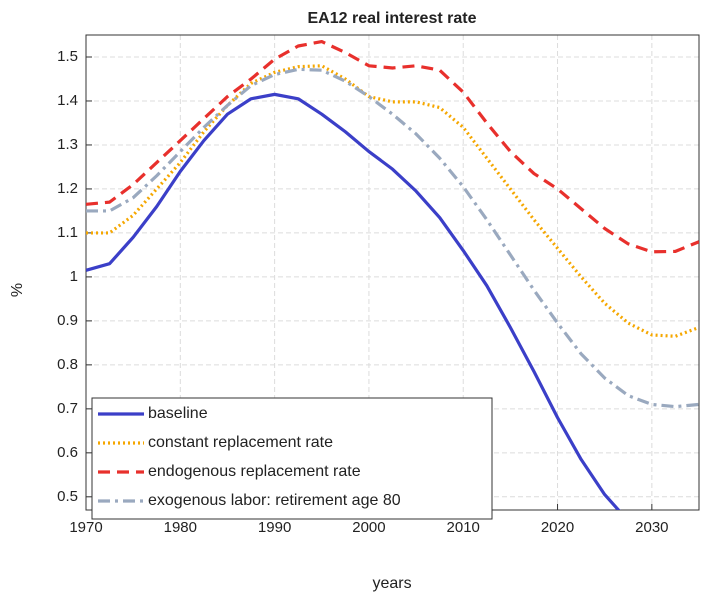 This screenshot has height=599, width=701. Describe the element at coordinates (651, 527) in the screenshot. I see `x-tick-label: 2030` at that location.